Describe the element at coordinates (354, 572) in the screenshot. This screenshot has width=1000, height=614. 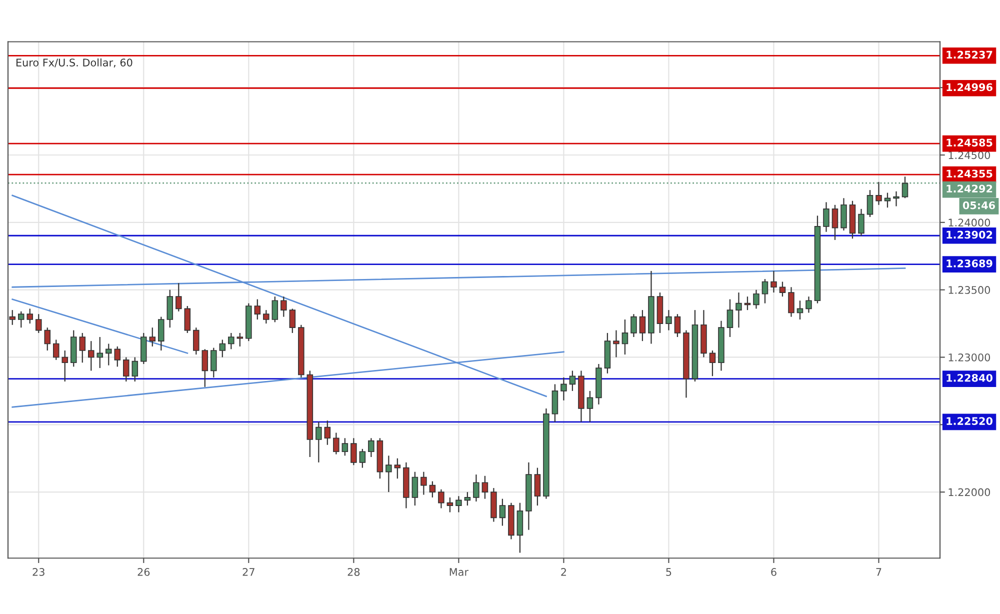
I see `x-tick-label: 28` at that location.